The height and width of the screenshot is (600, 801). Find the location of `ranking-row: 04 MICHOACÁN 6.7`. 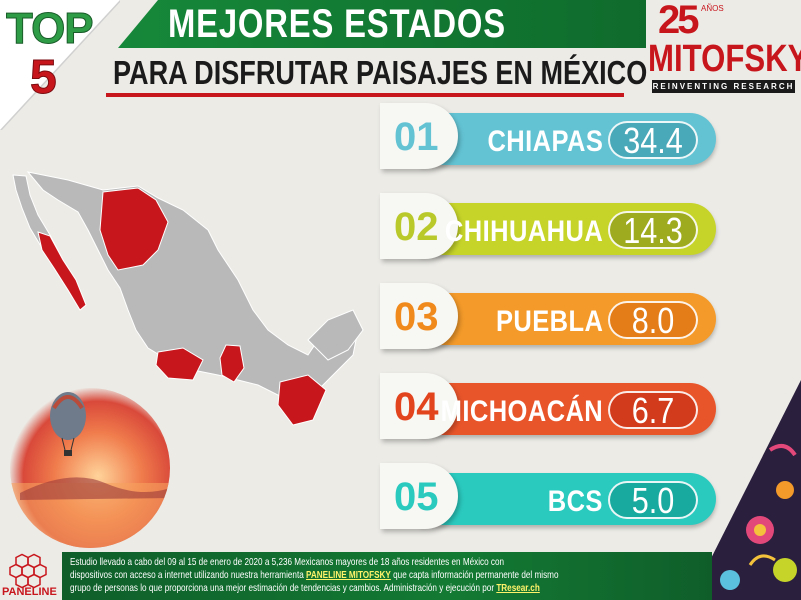

ranking-row: 04 MICHOACÁN 6.7 is located at coordinates (549, 408).